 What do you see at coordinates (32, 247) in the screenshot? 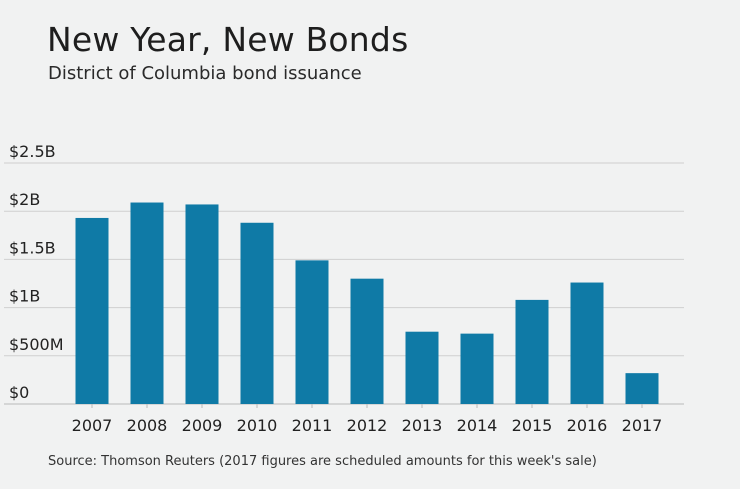
I see `y-tick-label: $1.5B` at bounding box center [32, 247].